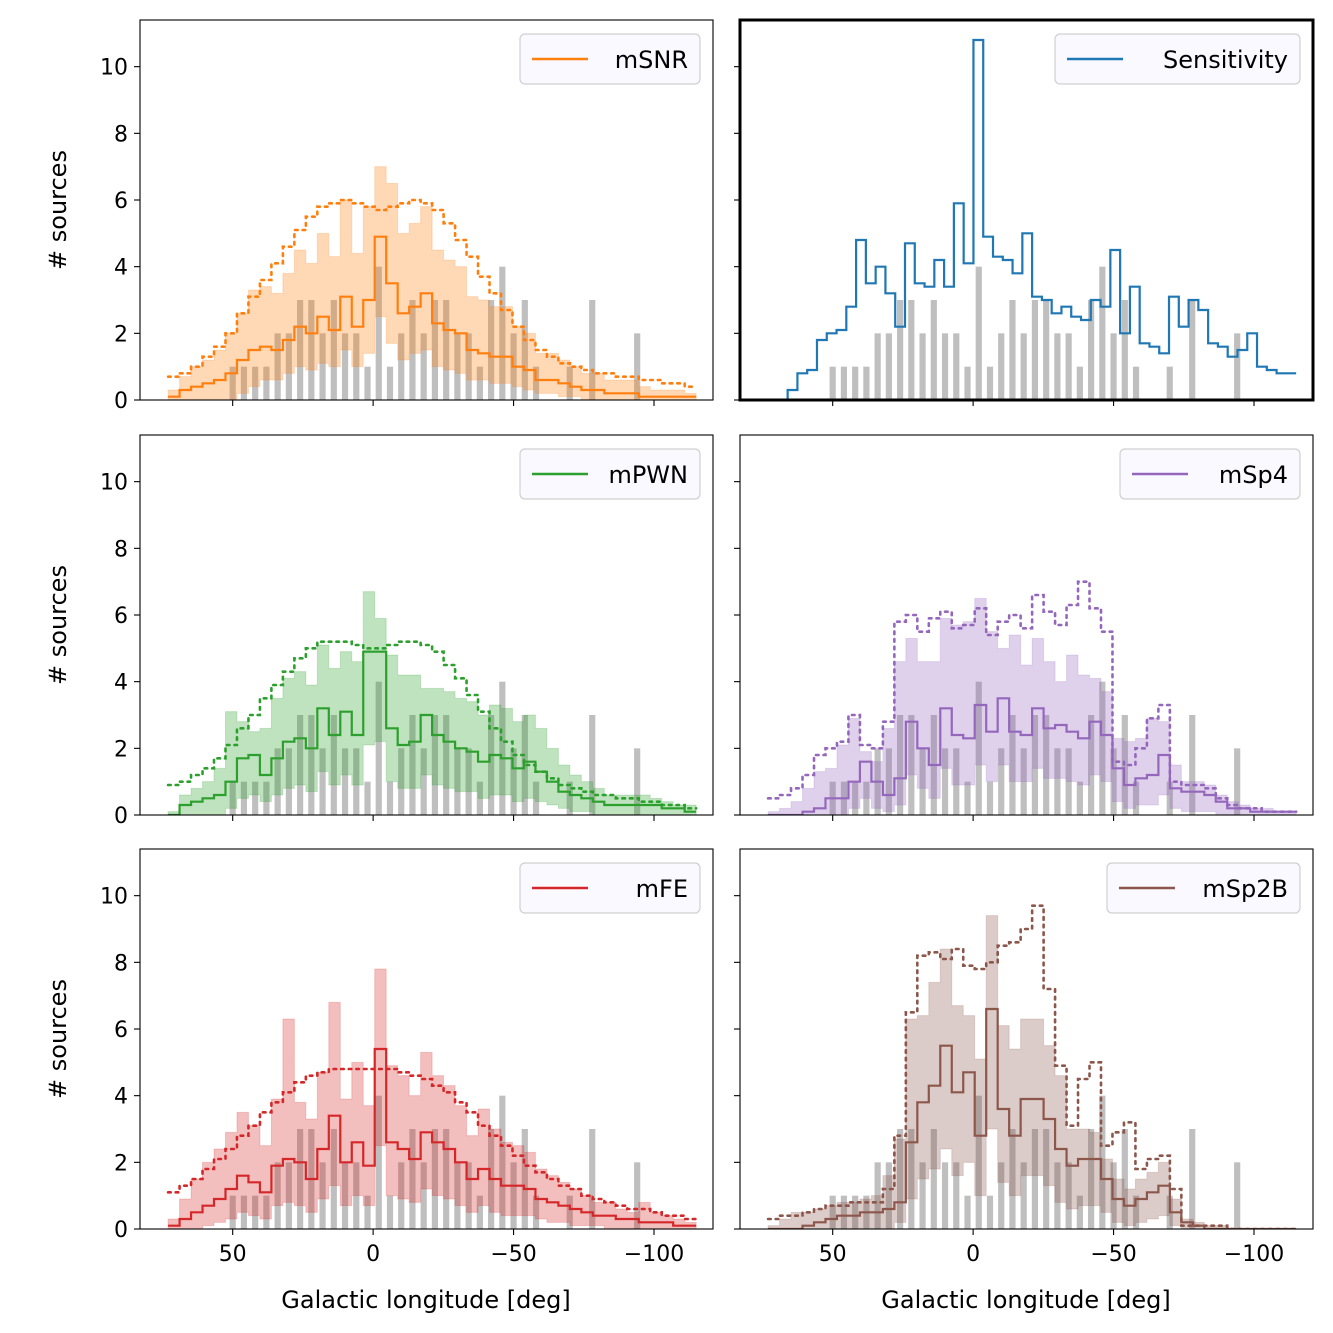 The height and width of the screenshot is (1333, 1333). What do you see at coordinates (1245, 889) in the screenshot?
I see `legend-label: mSp2B` at bounding box center [1245, 889].